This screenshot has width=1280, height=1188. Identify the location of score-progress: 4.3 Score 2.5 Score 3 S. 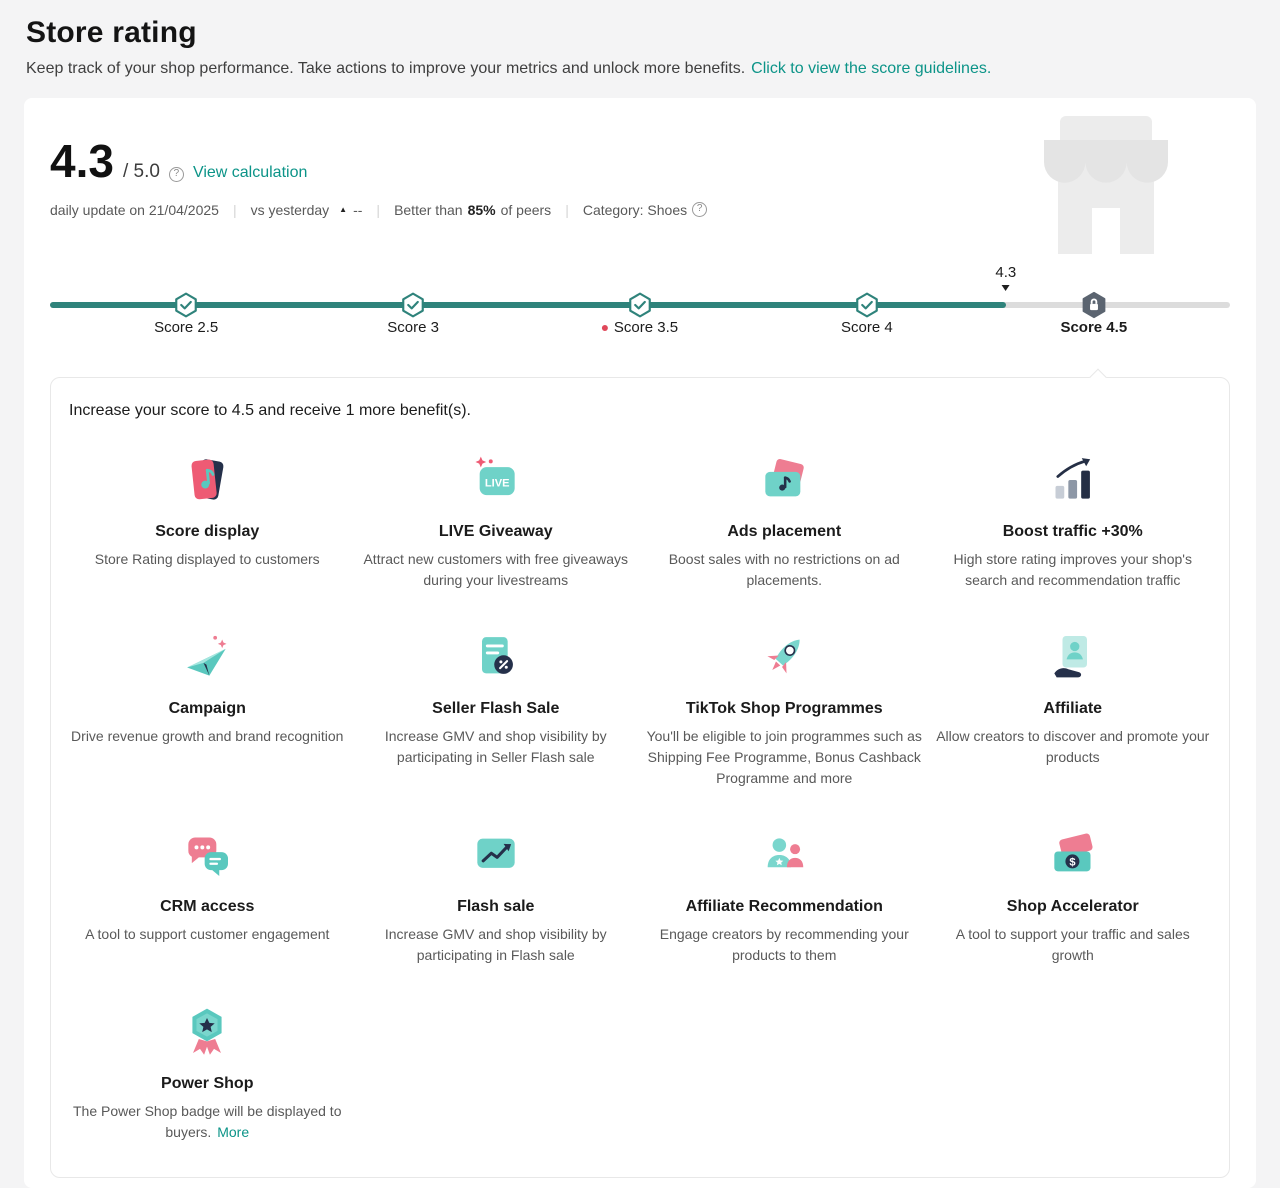
(640, 307).